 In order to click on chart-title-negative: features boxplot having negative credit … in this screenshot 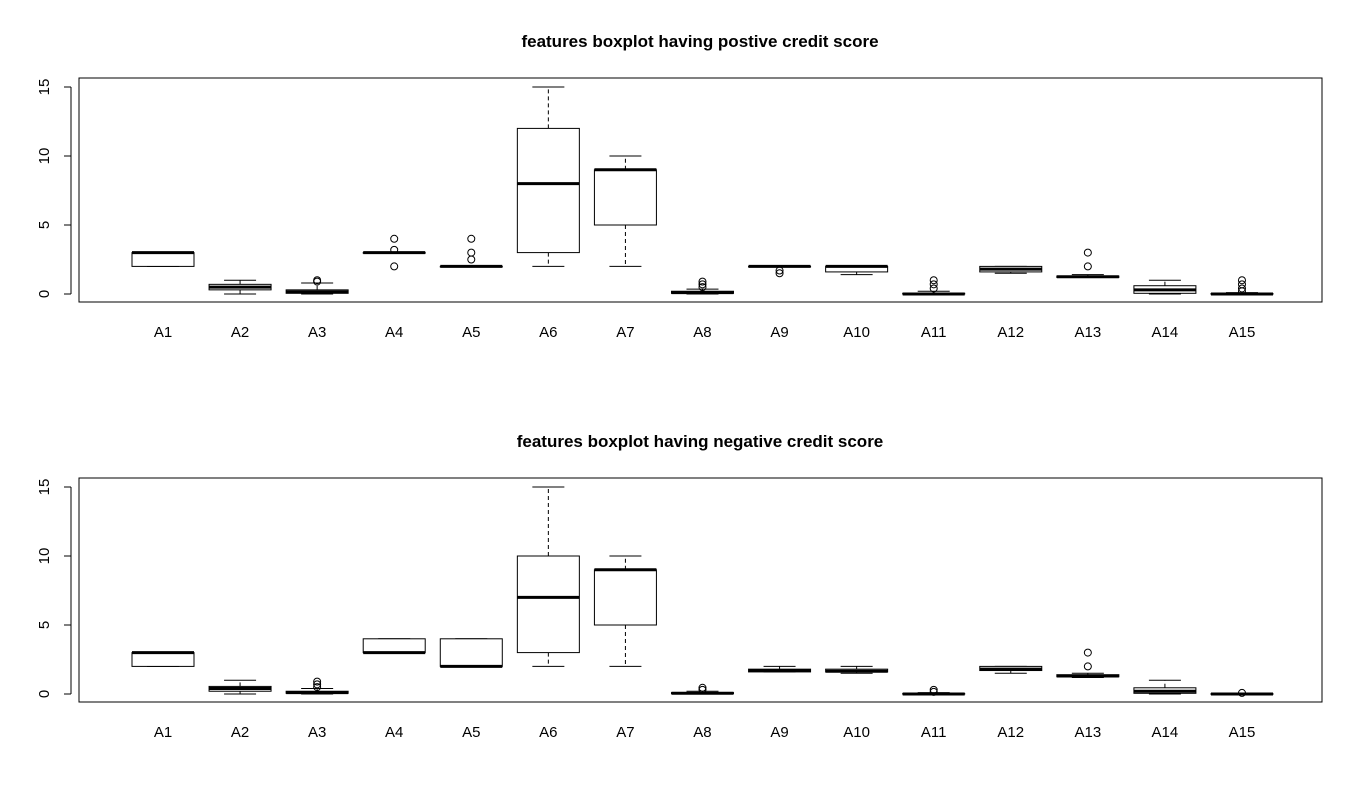, I will do `click(700, 441)`.